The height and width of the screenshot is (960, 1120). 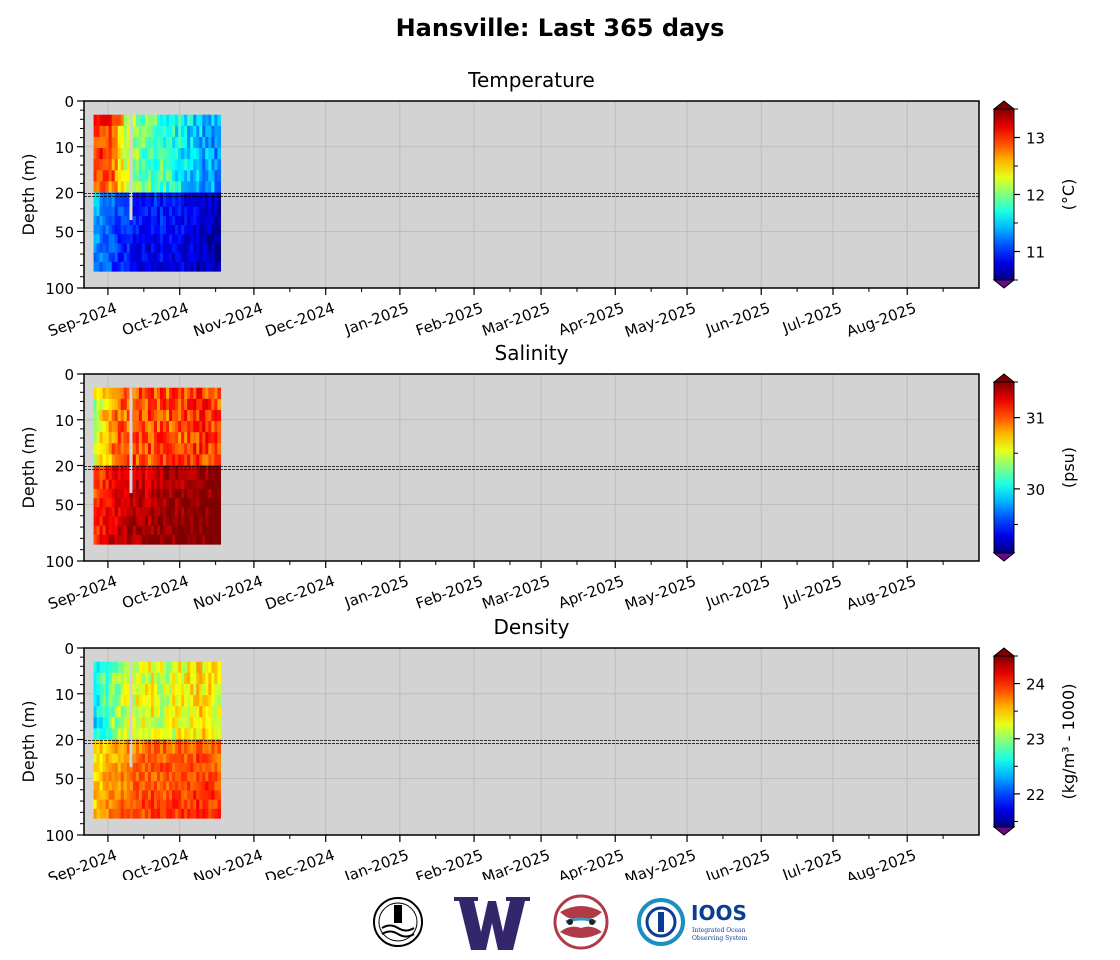 I want to click on x-tick-label: Dec-2024, so click(x=300, y=593).